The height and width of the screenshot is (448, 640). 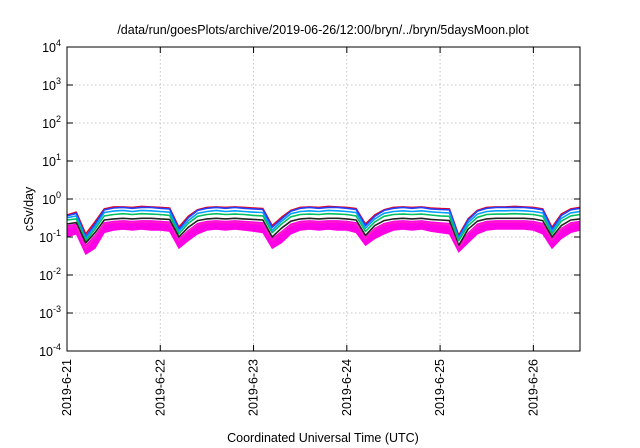 What do you see at coordinates (160, 387) in the screenshot?
I see `x-tick-label: 2019-6-22` at bounding box center [160, 387].